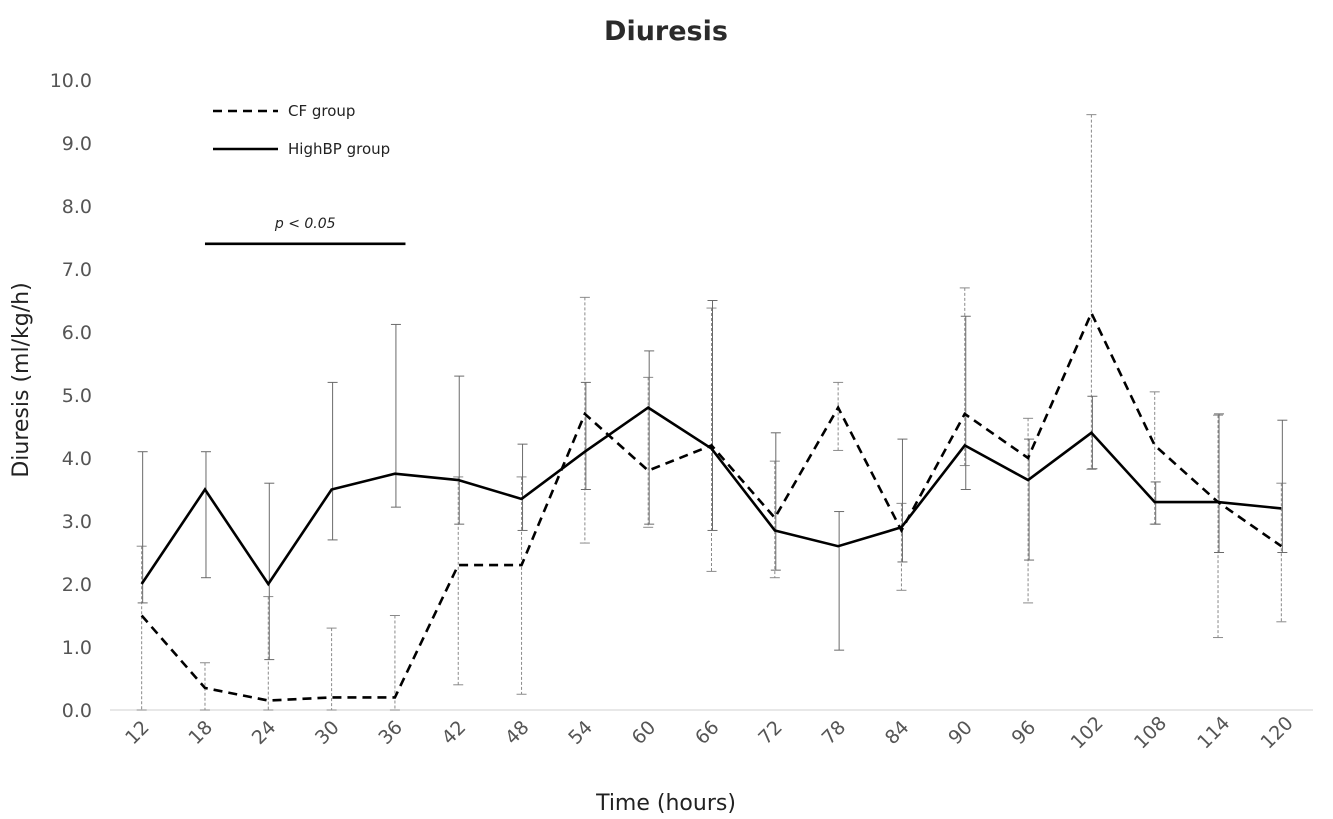 Image resolution: width=1333 pixels, height=819 pixels. What do you see at coordinates (264, 732) in the screenshot?
I see `x-tick-label: 24` at bounding box center [264, 732].